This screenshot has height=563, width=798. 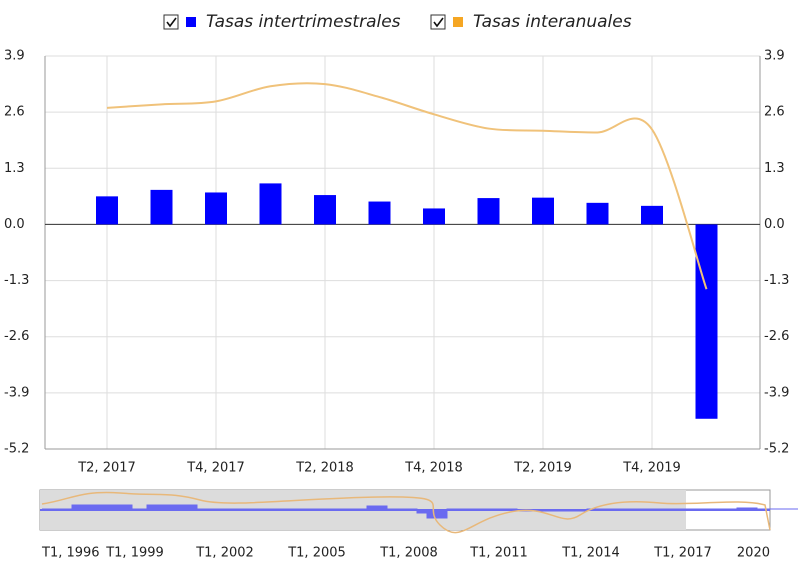 I want to click on x-tick-label: T4, 2018, so click(x=433, y=468).